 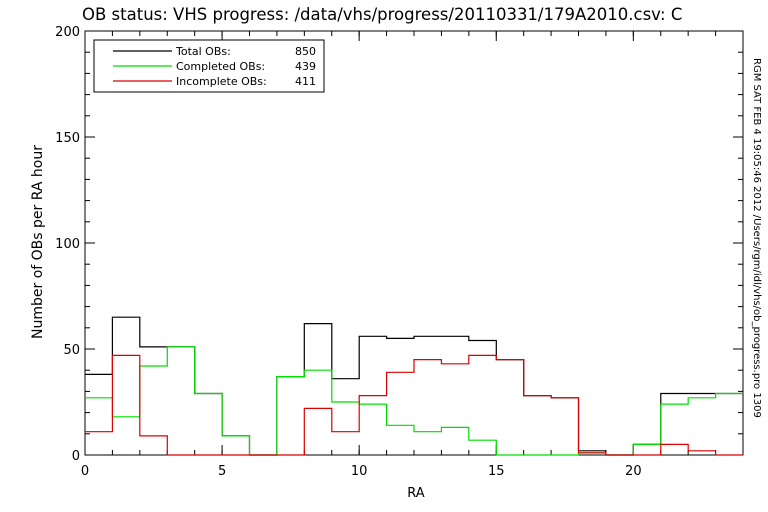 What do you see at coordinates (305, 51) in the screenshot?
I see `legend-count: 850` at bounding box center [305, 51].